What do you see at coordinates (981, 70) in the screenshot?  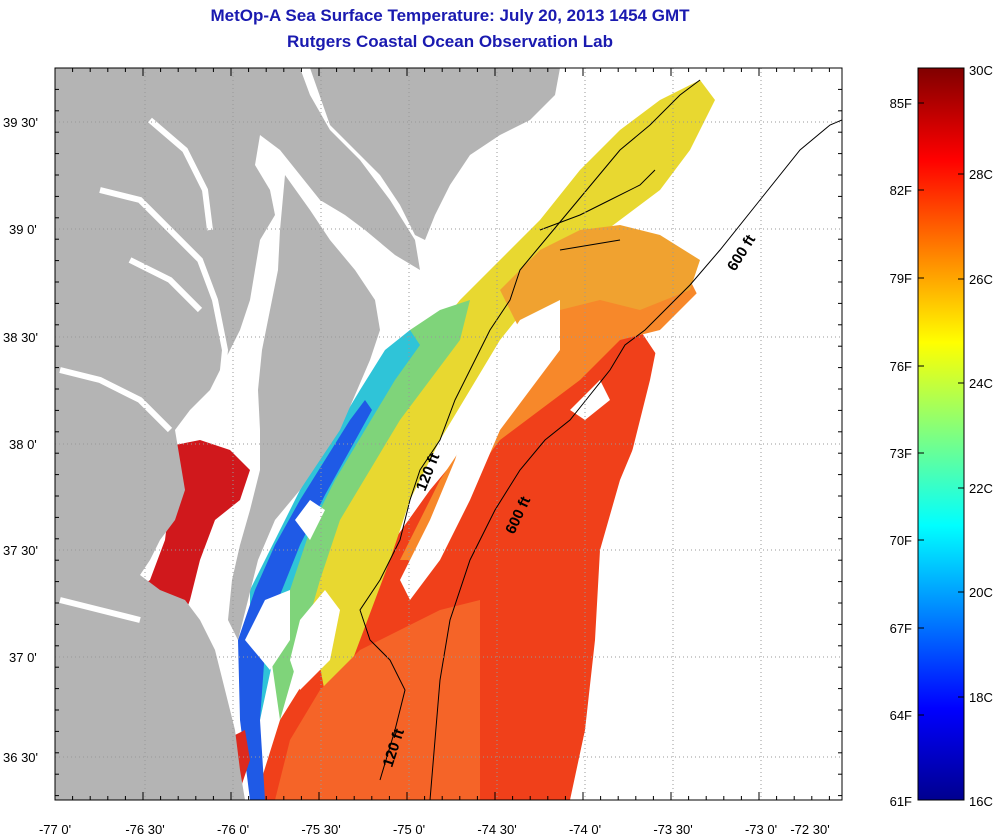 I see `colorbar-label-30c: 30C` at bounding box center [981, 70].